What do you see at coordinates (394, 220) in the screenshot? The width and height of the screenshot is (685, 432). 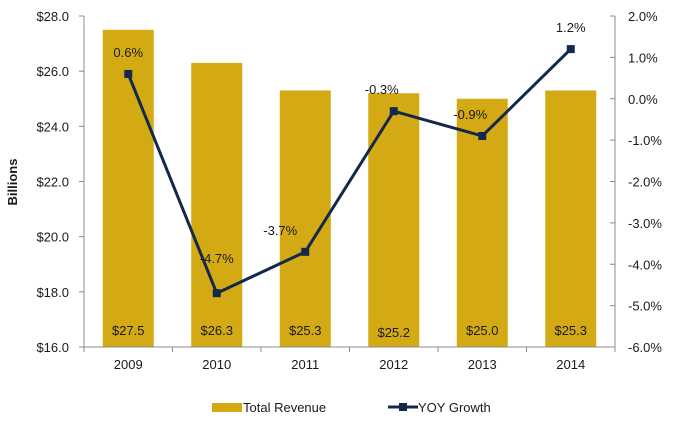 I see `bar-2012` at bounding box center [394, 220].